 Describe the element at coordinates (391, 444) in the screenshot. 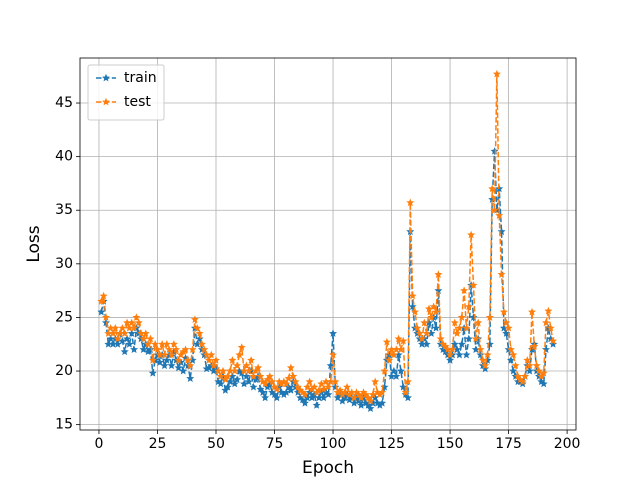

I see `x-tick-label: 125` at that location.